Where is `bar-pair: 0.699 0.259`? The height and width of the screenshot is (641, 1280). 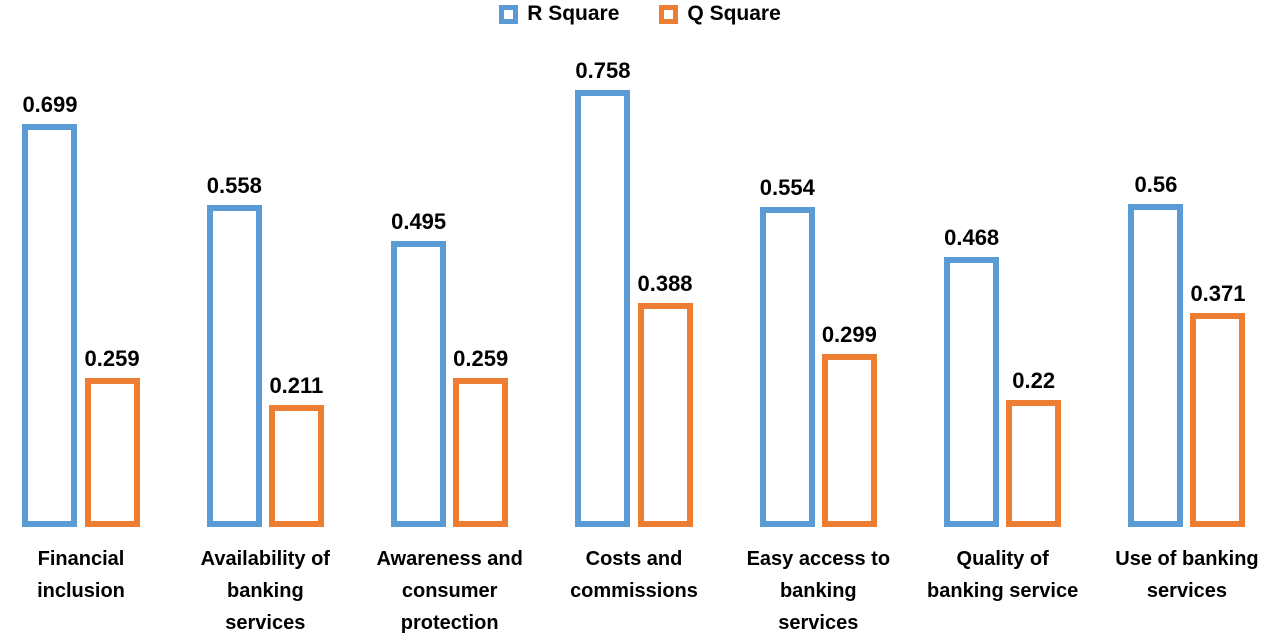 bar-pair: 0.699 0.259 is located at coordinates (81, 263).